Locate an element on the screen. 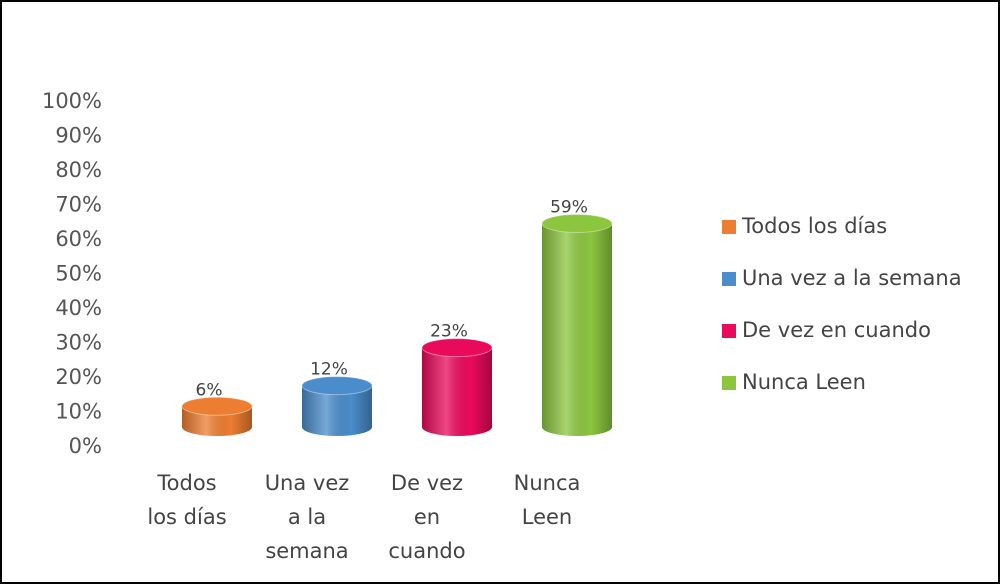 Image resolution: width=1000 pixels, height=584 pixels. data-label: 12% is located at coordinates (329, 370).